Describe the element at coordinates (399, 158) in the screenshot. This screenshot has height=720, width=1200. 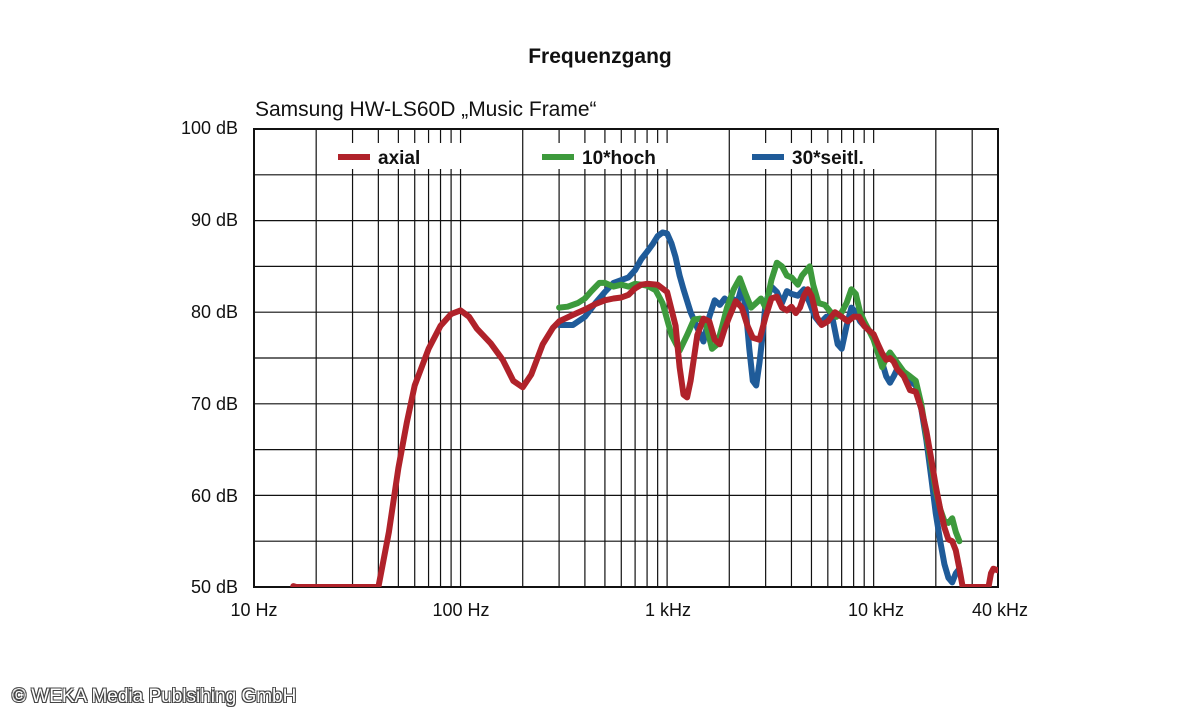
I see `legend-label: axial` at that location.